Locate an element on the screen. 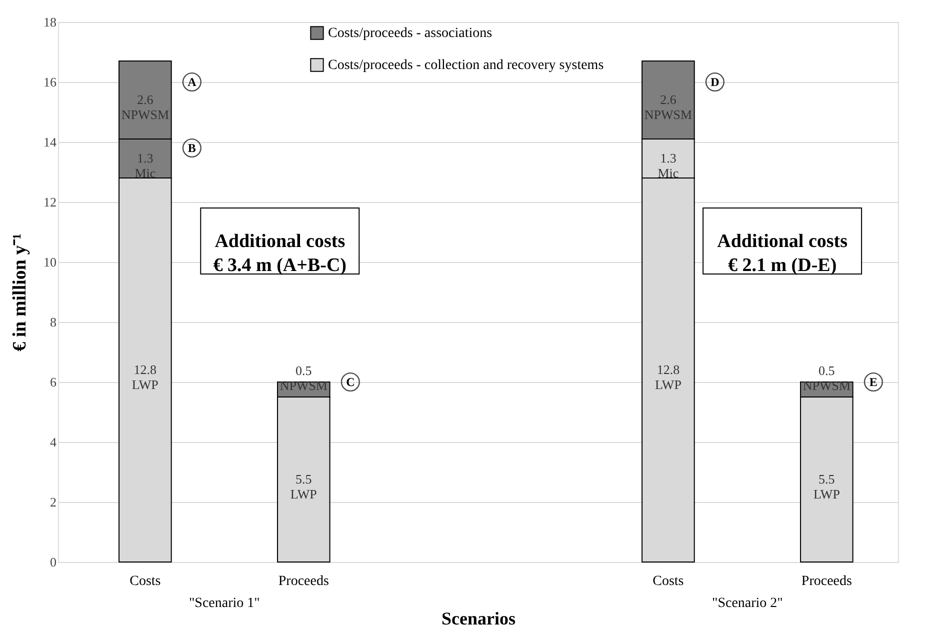  y-tick-label: 4 is located at coordinates (53, 442).